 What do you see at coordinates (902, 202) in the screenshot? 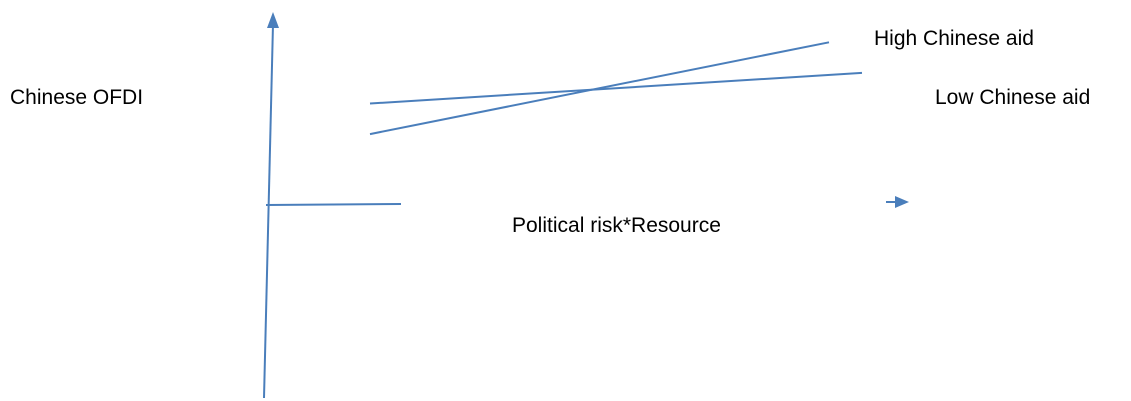
I see `x-axis-arrow-icon` at bounding box center [902, 202].